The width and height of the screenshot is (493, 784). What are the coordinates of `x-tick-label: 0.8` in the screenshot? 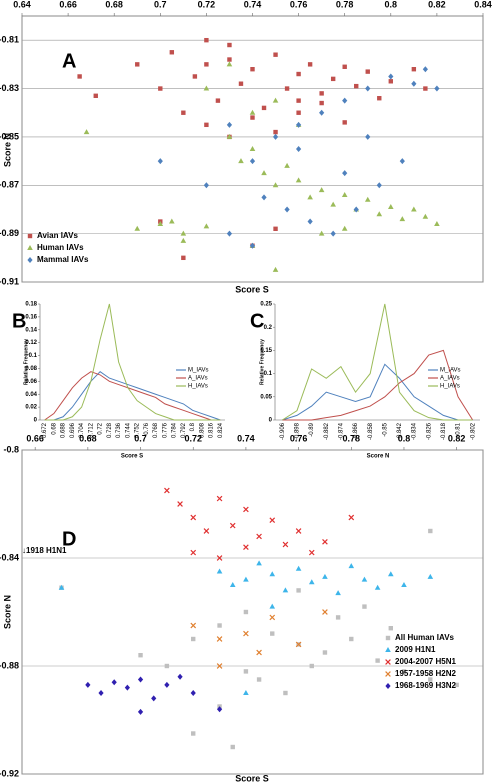 It's located at (404, 438).